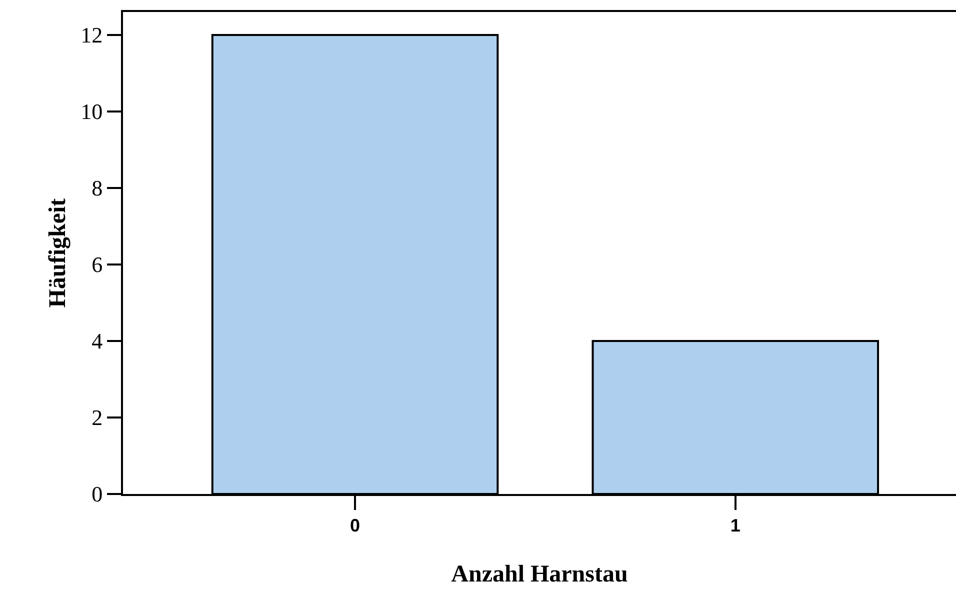 This screenshot has width=956, height=609. I want to click on y-tick-label: 0, so click(97, 494).